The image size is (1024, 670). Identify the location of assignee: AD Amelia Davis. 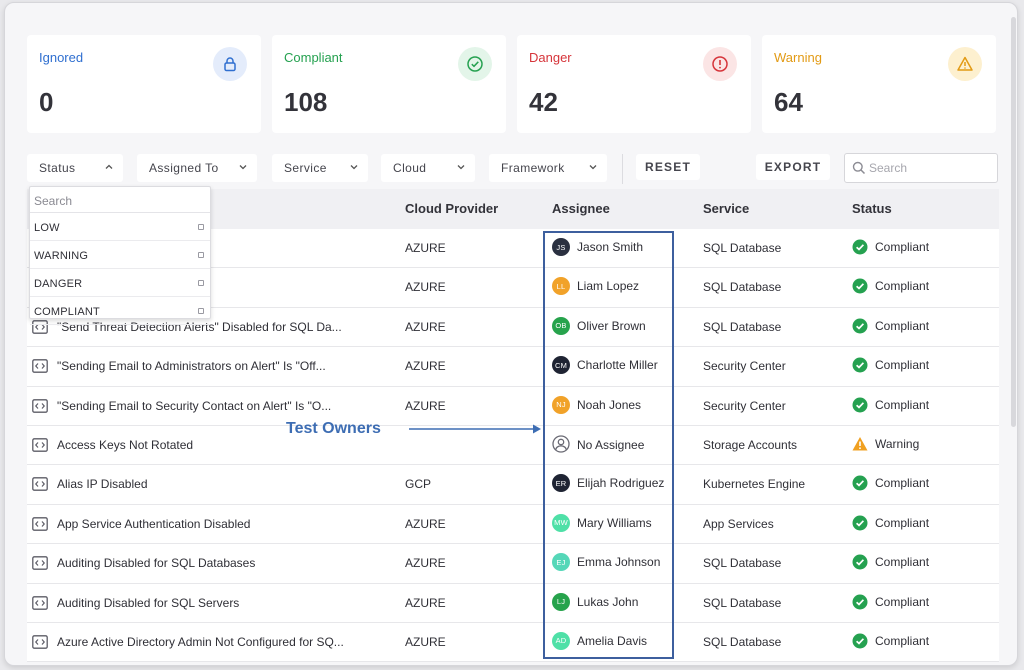
(599, 640).